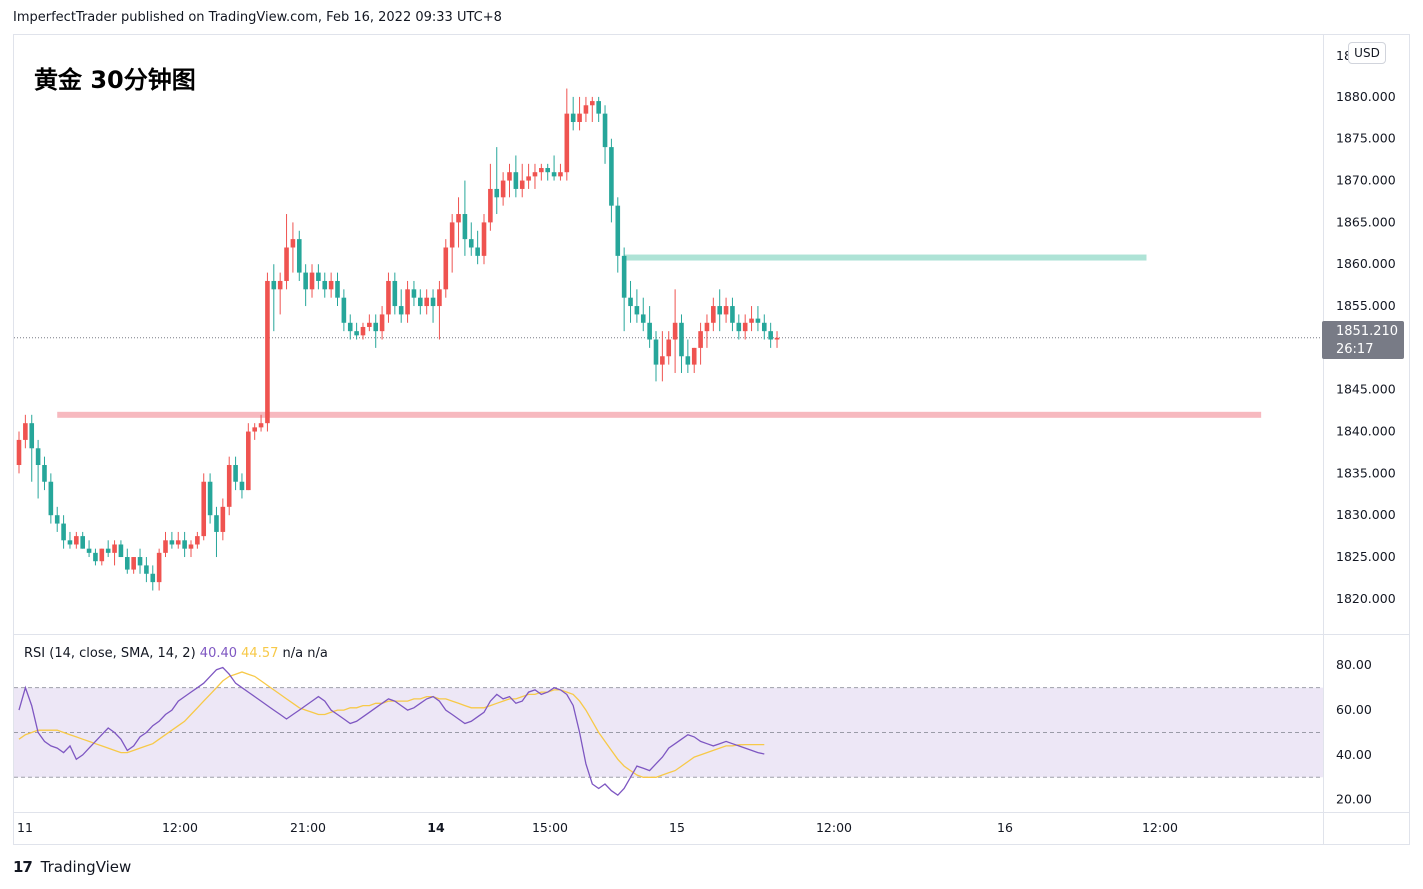 This screenshot has height=889, width=1423. I want to click on price-tick-label: 1865.000, so click(1366, 221).